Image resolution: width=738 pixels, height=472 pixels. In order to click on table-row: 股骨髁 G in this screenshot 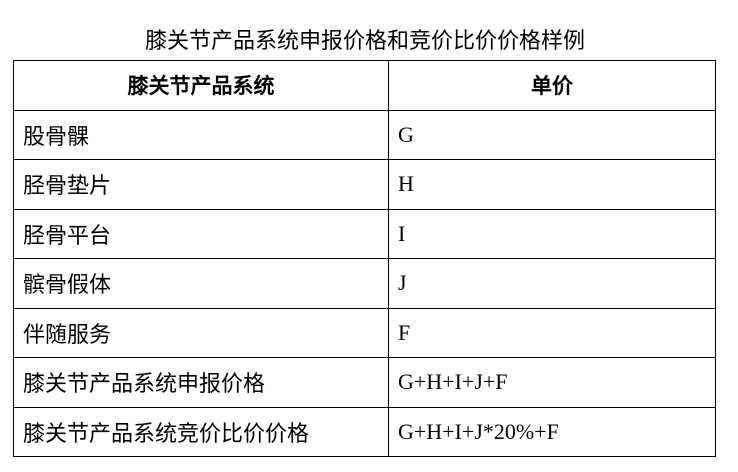, I will do `click(364, 134)`.